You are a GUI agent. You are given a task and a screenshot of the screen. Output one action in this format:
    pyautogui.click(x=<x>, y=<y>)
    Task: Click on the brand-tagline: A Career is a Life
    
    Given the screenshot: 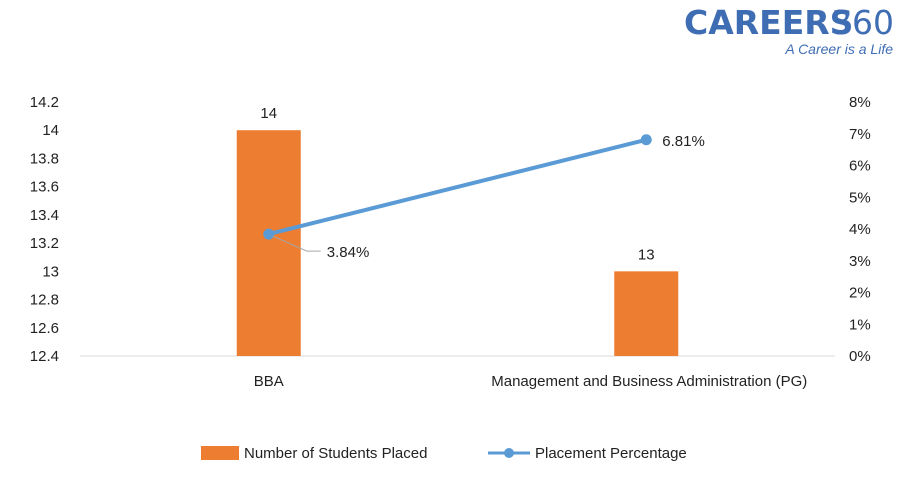 What is the action you would take?
    pyautogui.click(x=838, y=49)
    